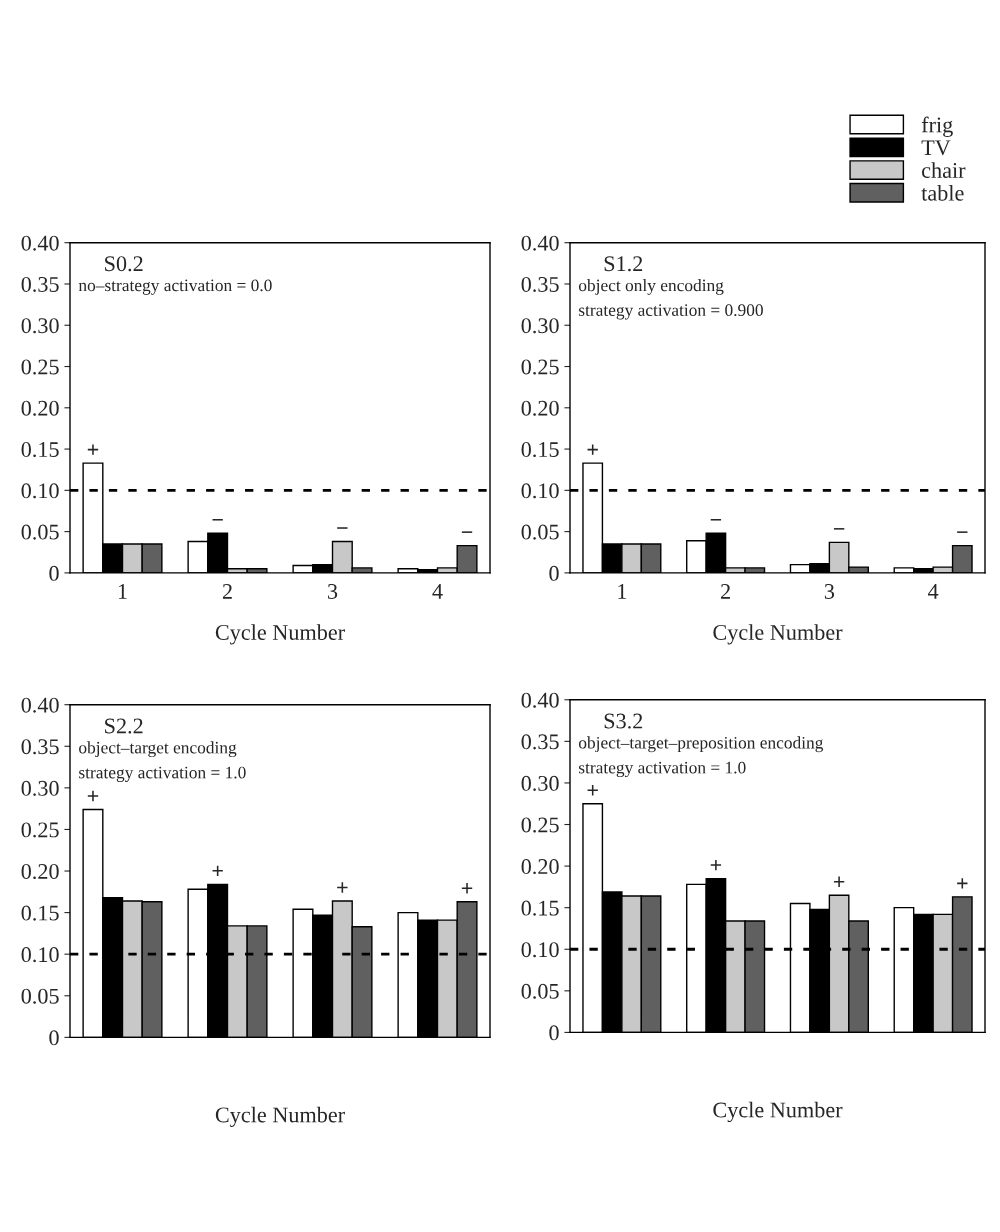  Describe the element at coordinates (944, 170) in the screenshot. I see `legend-label: chair` at that location.